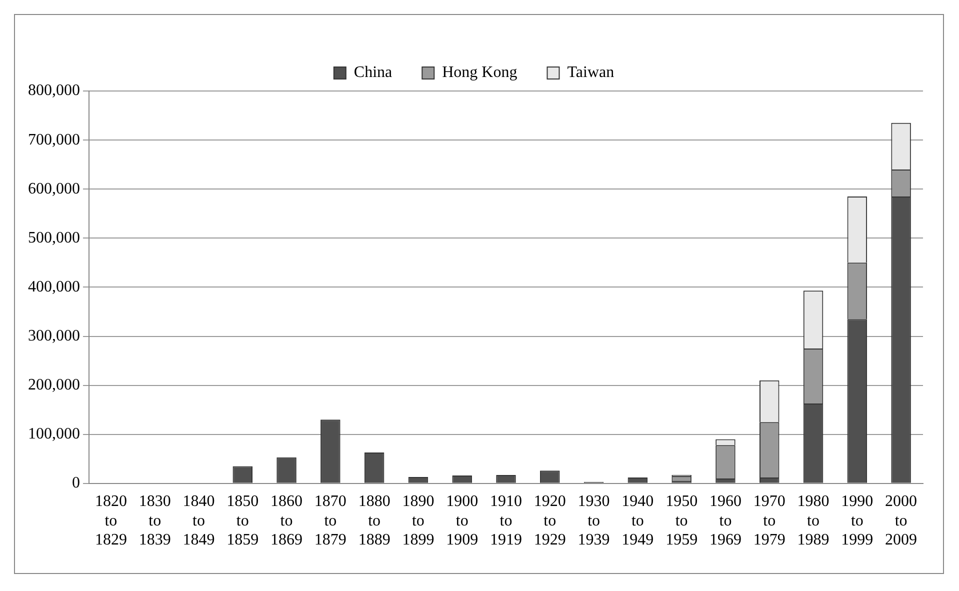  I want to click on y-tick-label: 100,000, so click(54, 434).